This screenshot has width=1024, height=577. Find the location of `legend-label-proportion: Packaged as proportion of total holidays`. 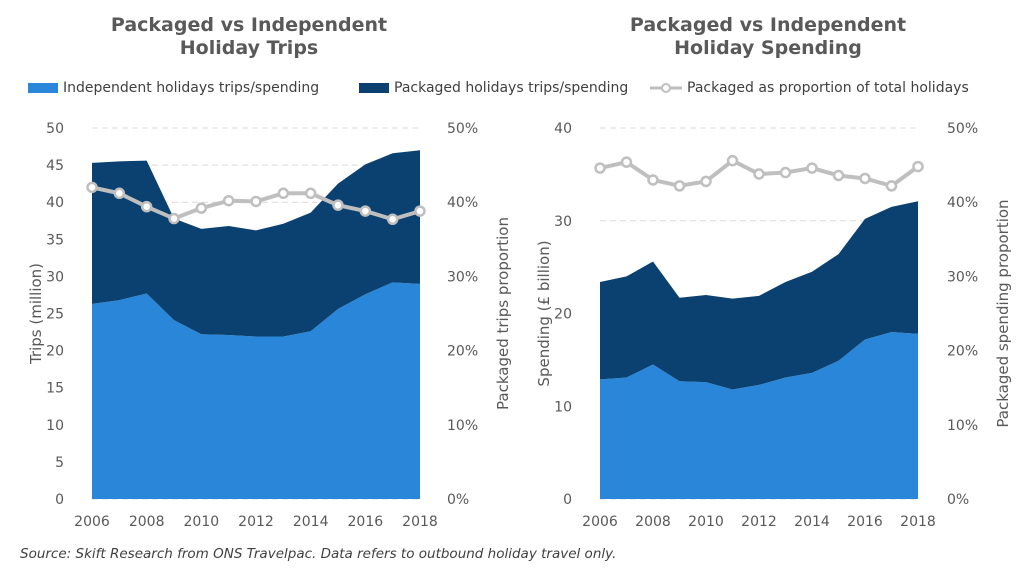

legend-label-proportion: Packaged as proportion of total holidays is located at coordinates (828, 88).